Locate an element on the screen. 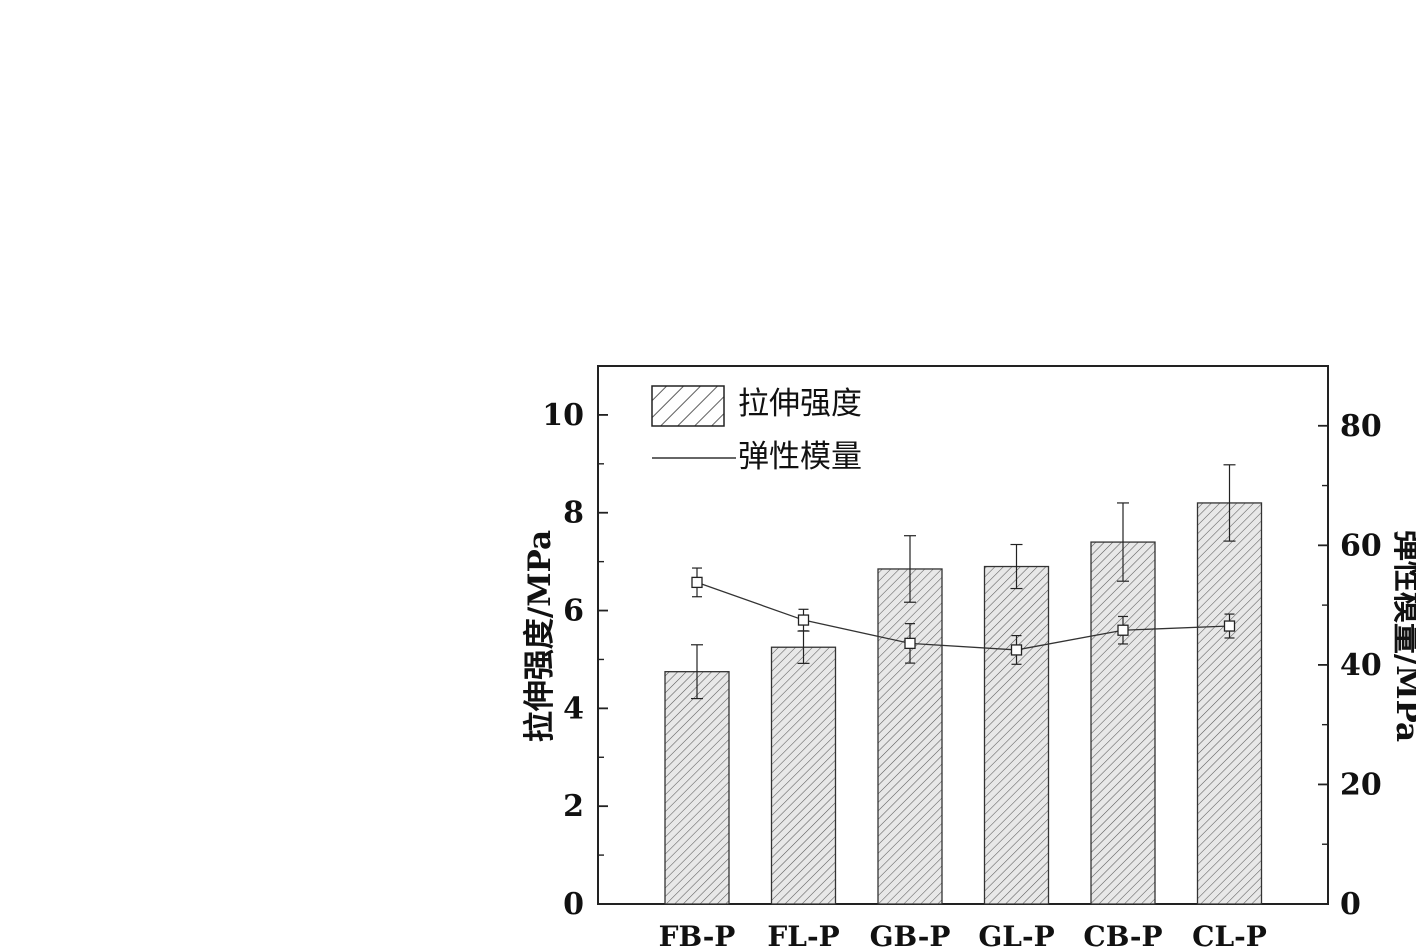 The height and width of the screenshot is (947, 1416). y-tick-label: 4 is located at coordinates (573, 708).